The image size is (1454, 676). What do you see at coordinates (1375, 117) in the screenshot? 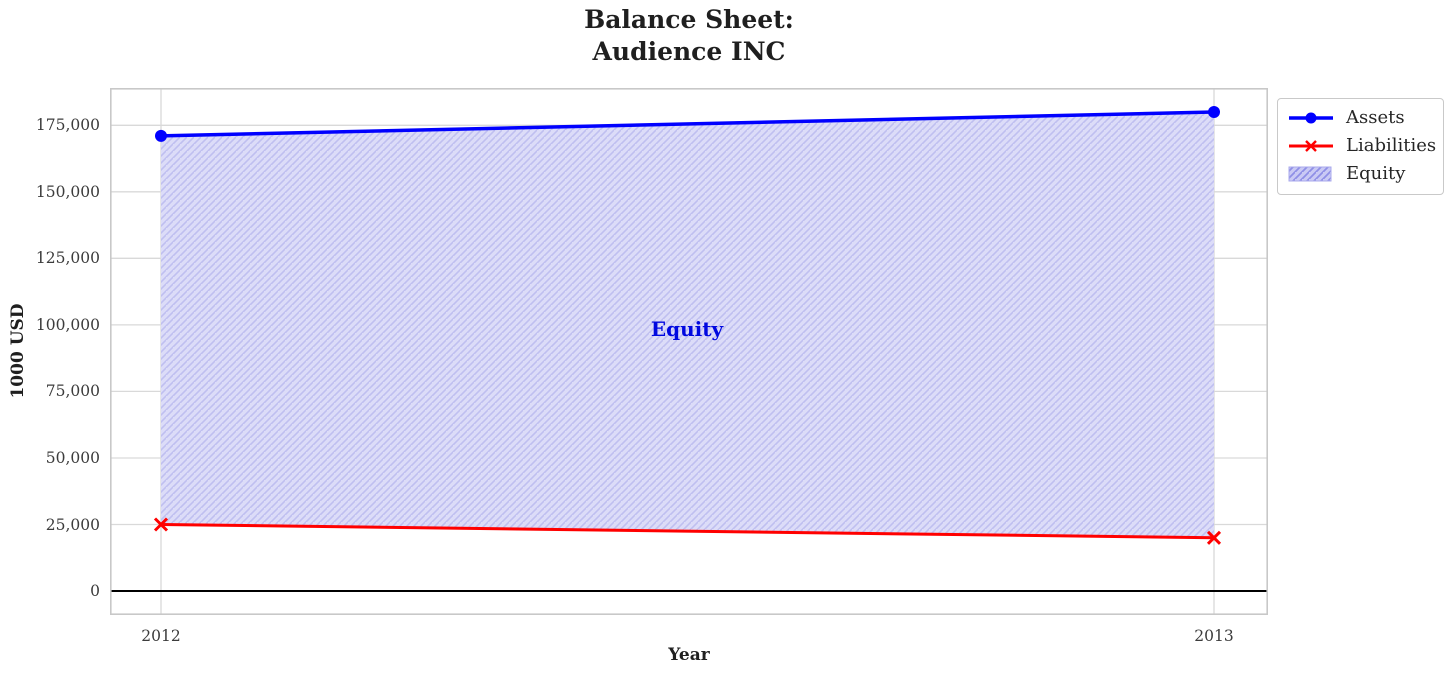
I see `legend-label-assets: Assets` at bounding box center [1375, 117].